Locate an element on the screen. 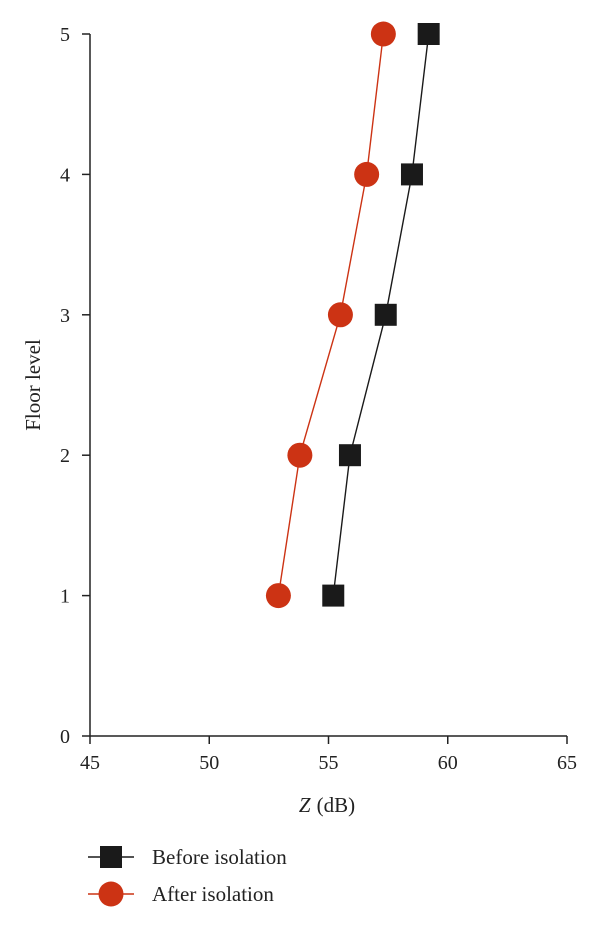 This screenshot has height=930, width=600. x-tick-label: 50 is located at coordinates (209, 763).